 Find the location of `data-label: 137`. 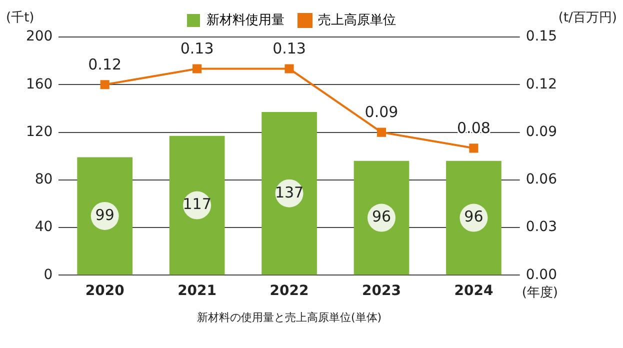

data-label: 137 is located at coordinates (289, 192).